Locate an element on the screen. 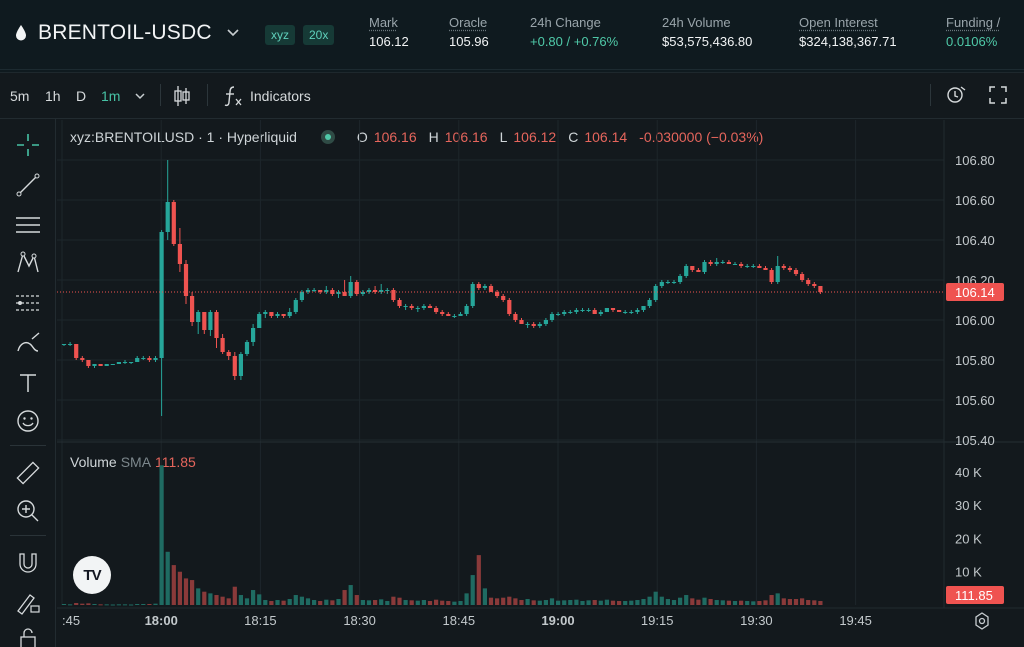  volume-tick-label: 10 K is located at coordinates (968, 572).